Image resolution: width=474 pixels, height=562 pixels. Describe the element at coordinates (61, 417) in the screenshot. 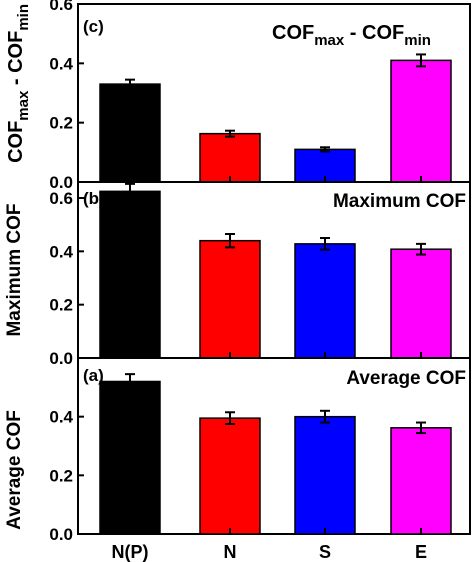

I see `panel-a-y-tick-label: 0.4` at that location.